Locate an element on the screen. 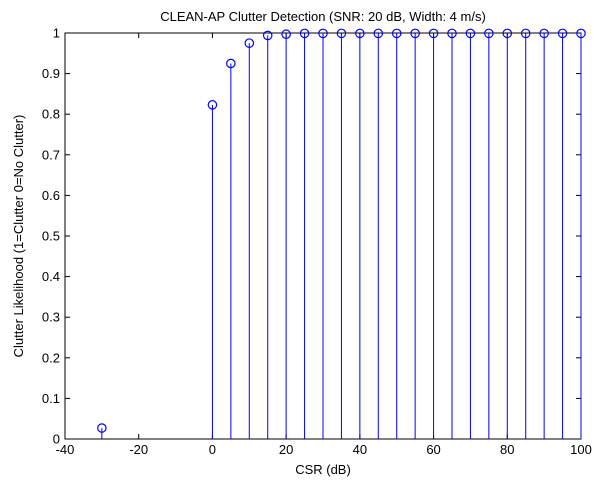  x-tick-label: 100 is located at coordinates (581, 449).